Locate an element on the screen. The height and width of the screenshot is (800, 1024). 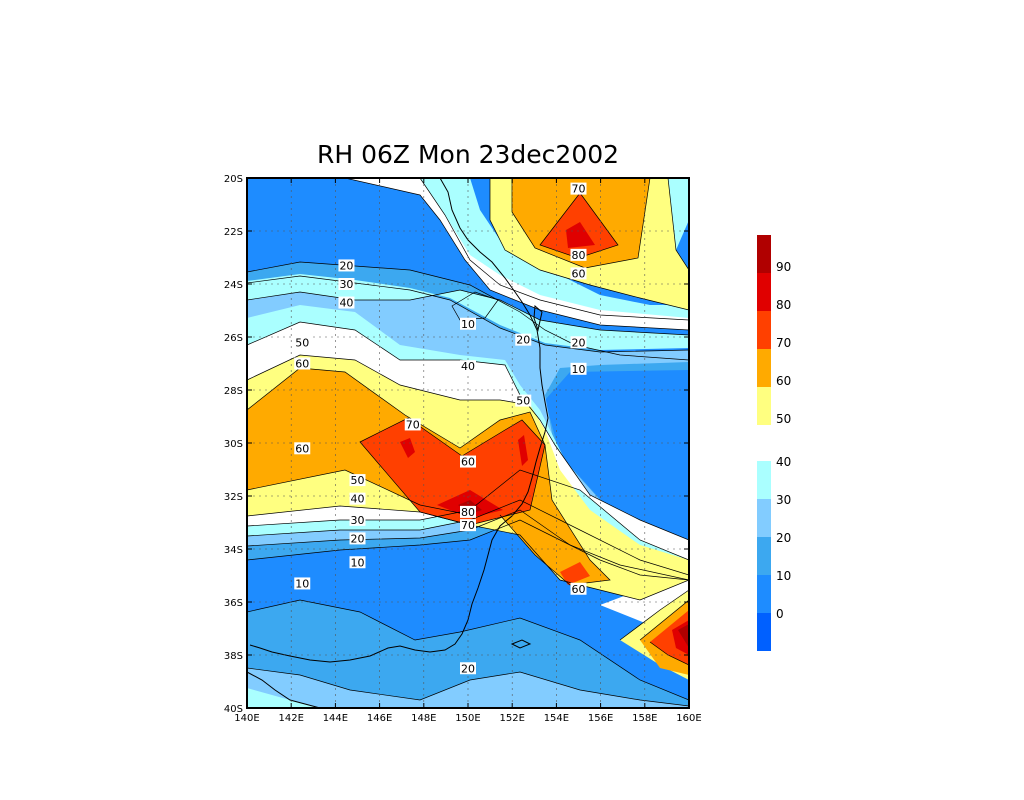
x-tick-label: 150E is located at coordinates (467, 718).